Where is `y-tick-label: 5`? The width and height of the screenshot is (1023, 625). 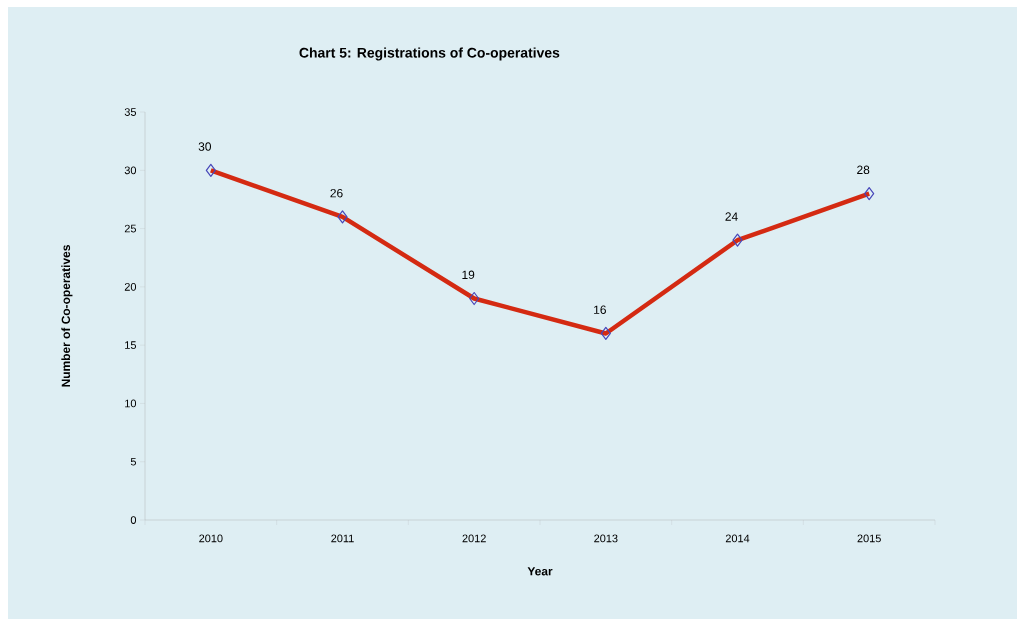 y-tick-label: 5 is located at coordinates (133, 461).